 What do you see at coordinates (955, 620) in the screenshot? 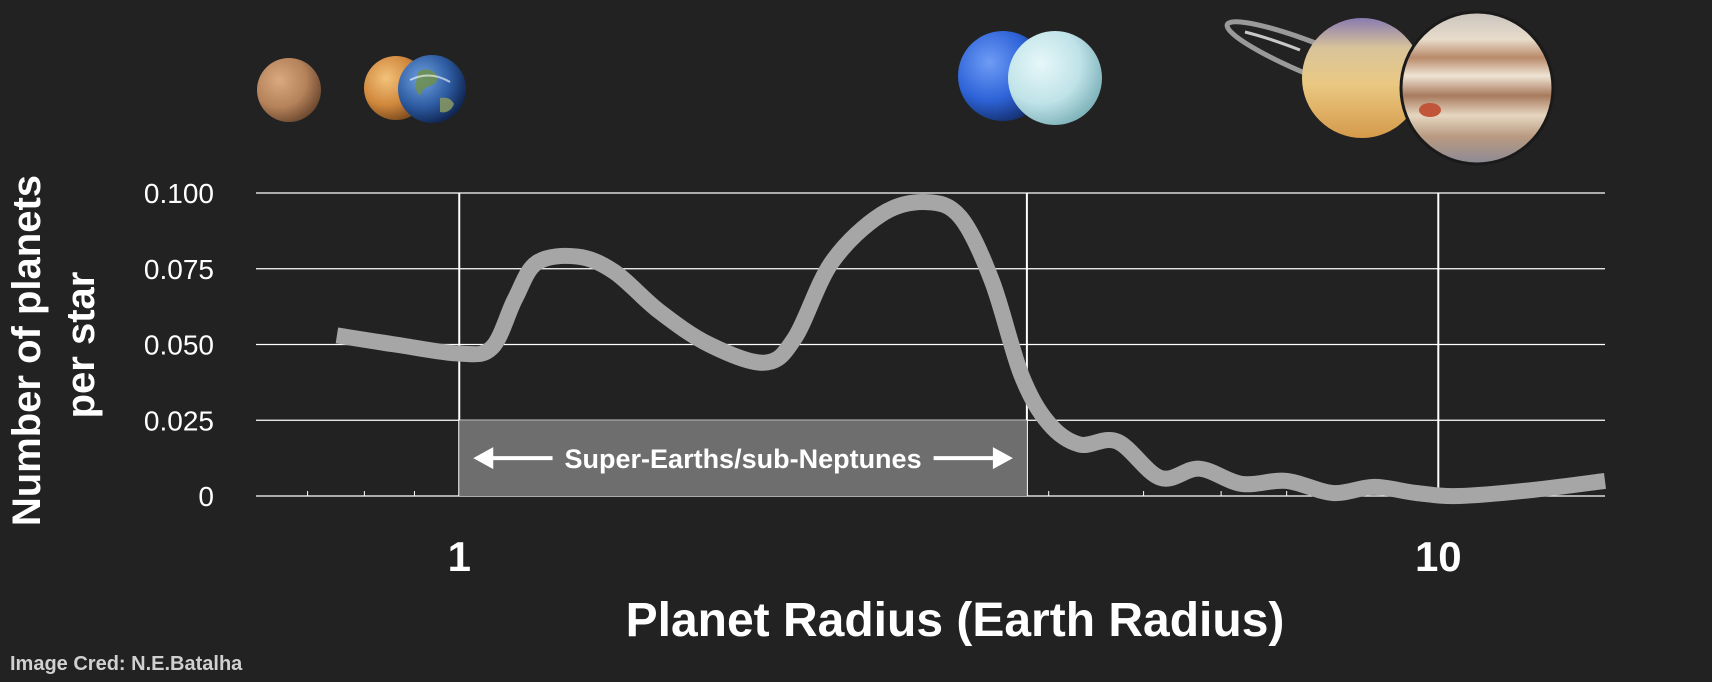
I see `x-axis-label: Planet Radius (Earth Radius)` at bounding box center [955, 620].